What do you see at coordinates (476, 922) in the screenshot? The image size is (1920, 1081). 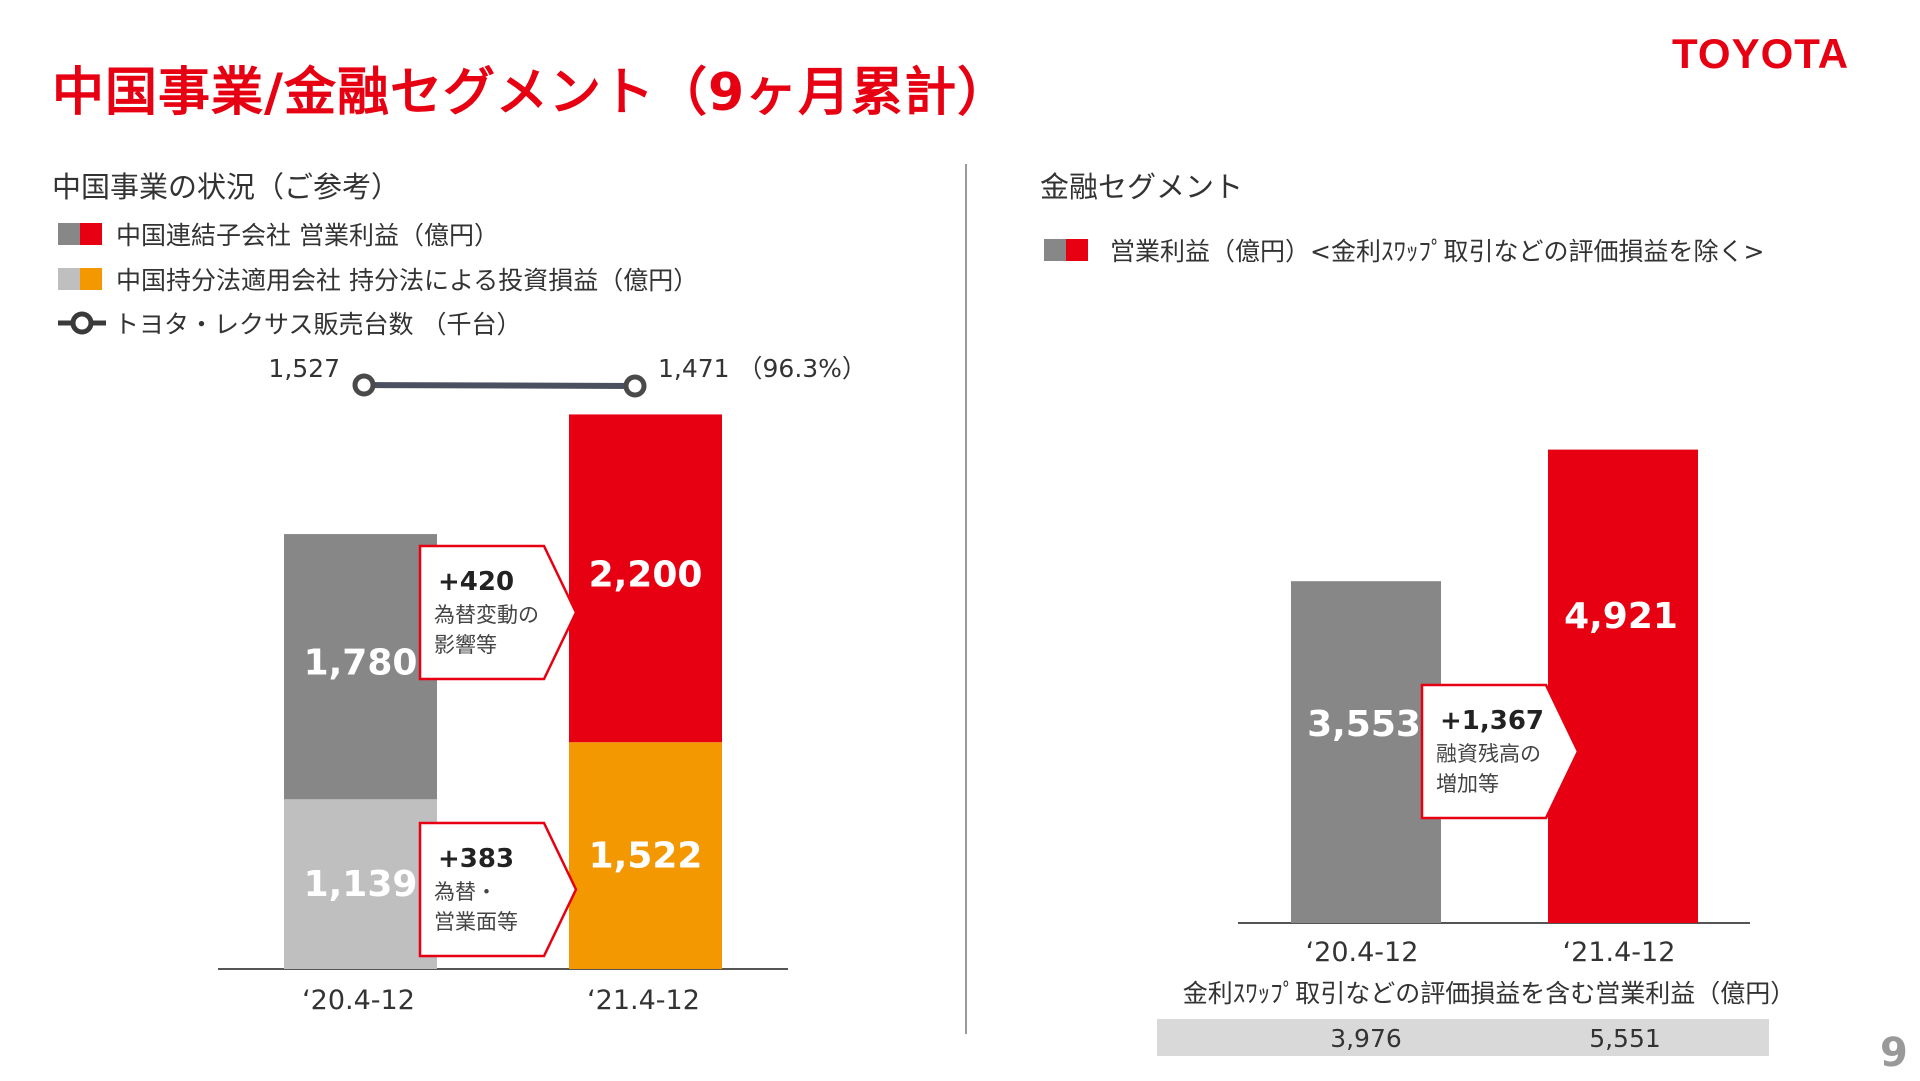 I see `callout-lower-text: 営業面等` at bounding box center [476, 922].